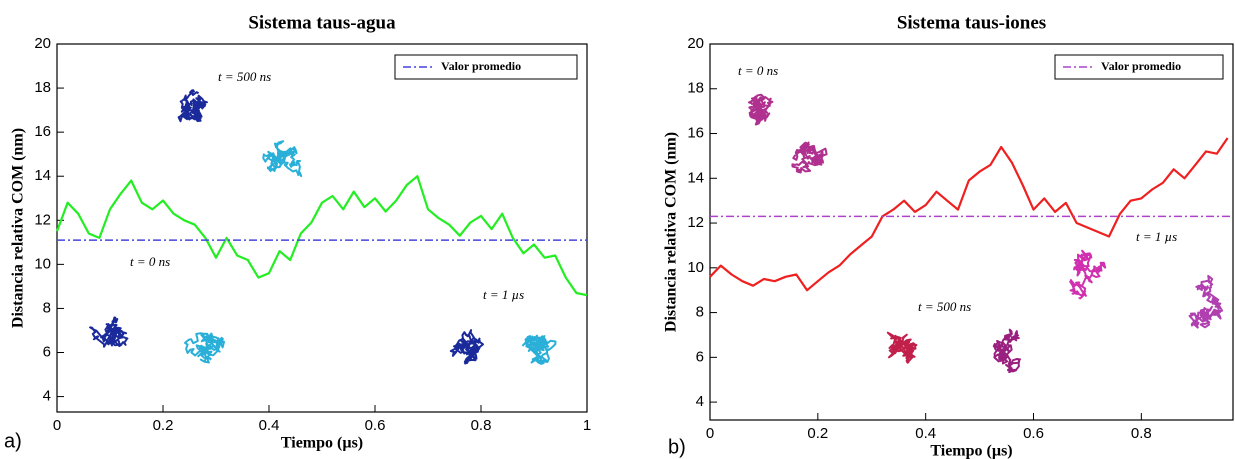 The image size is (1235, 459). I want to click on x-tick-label: 1, so click(587, 425).